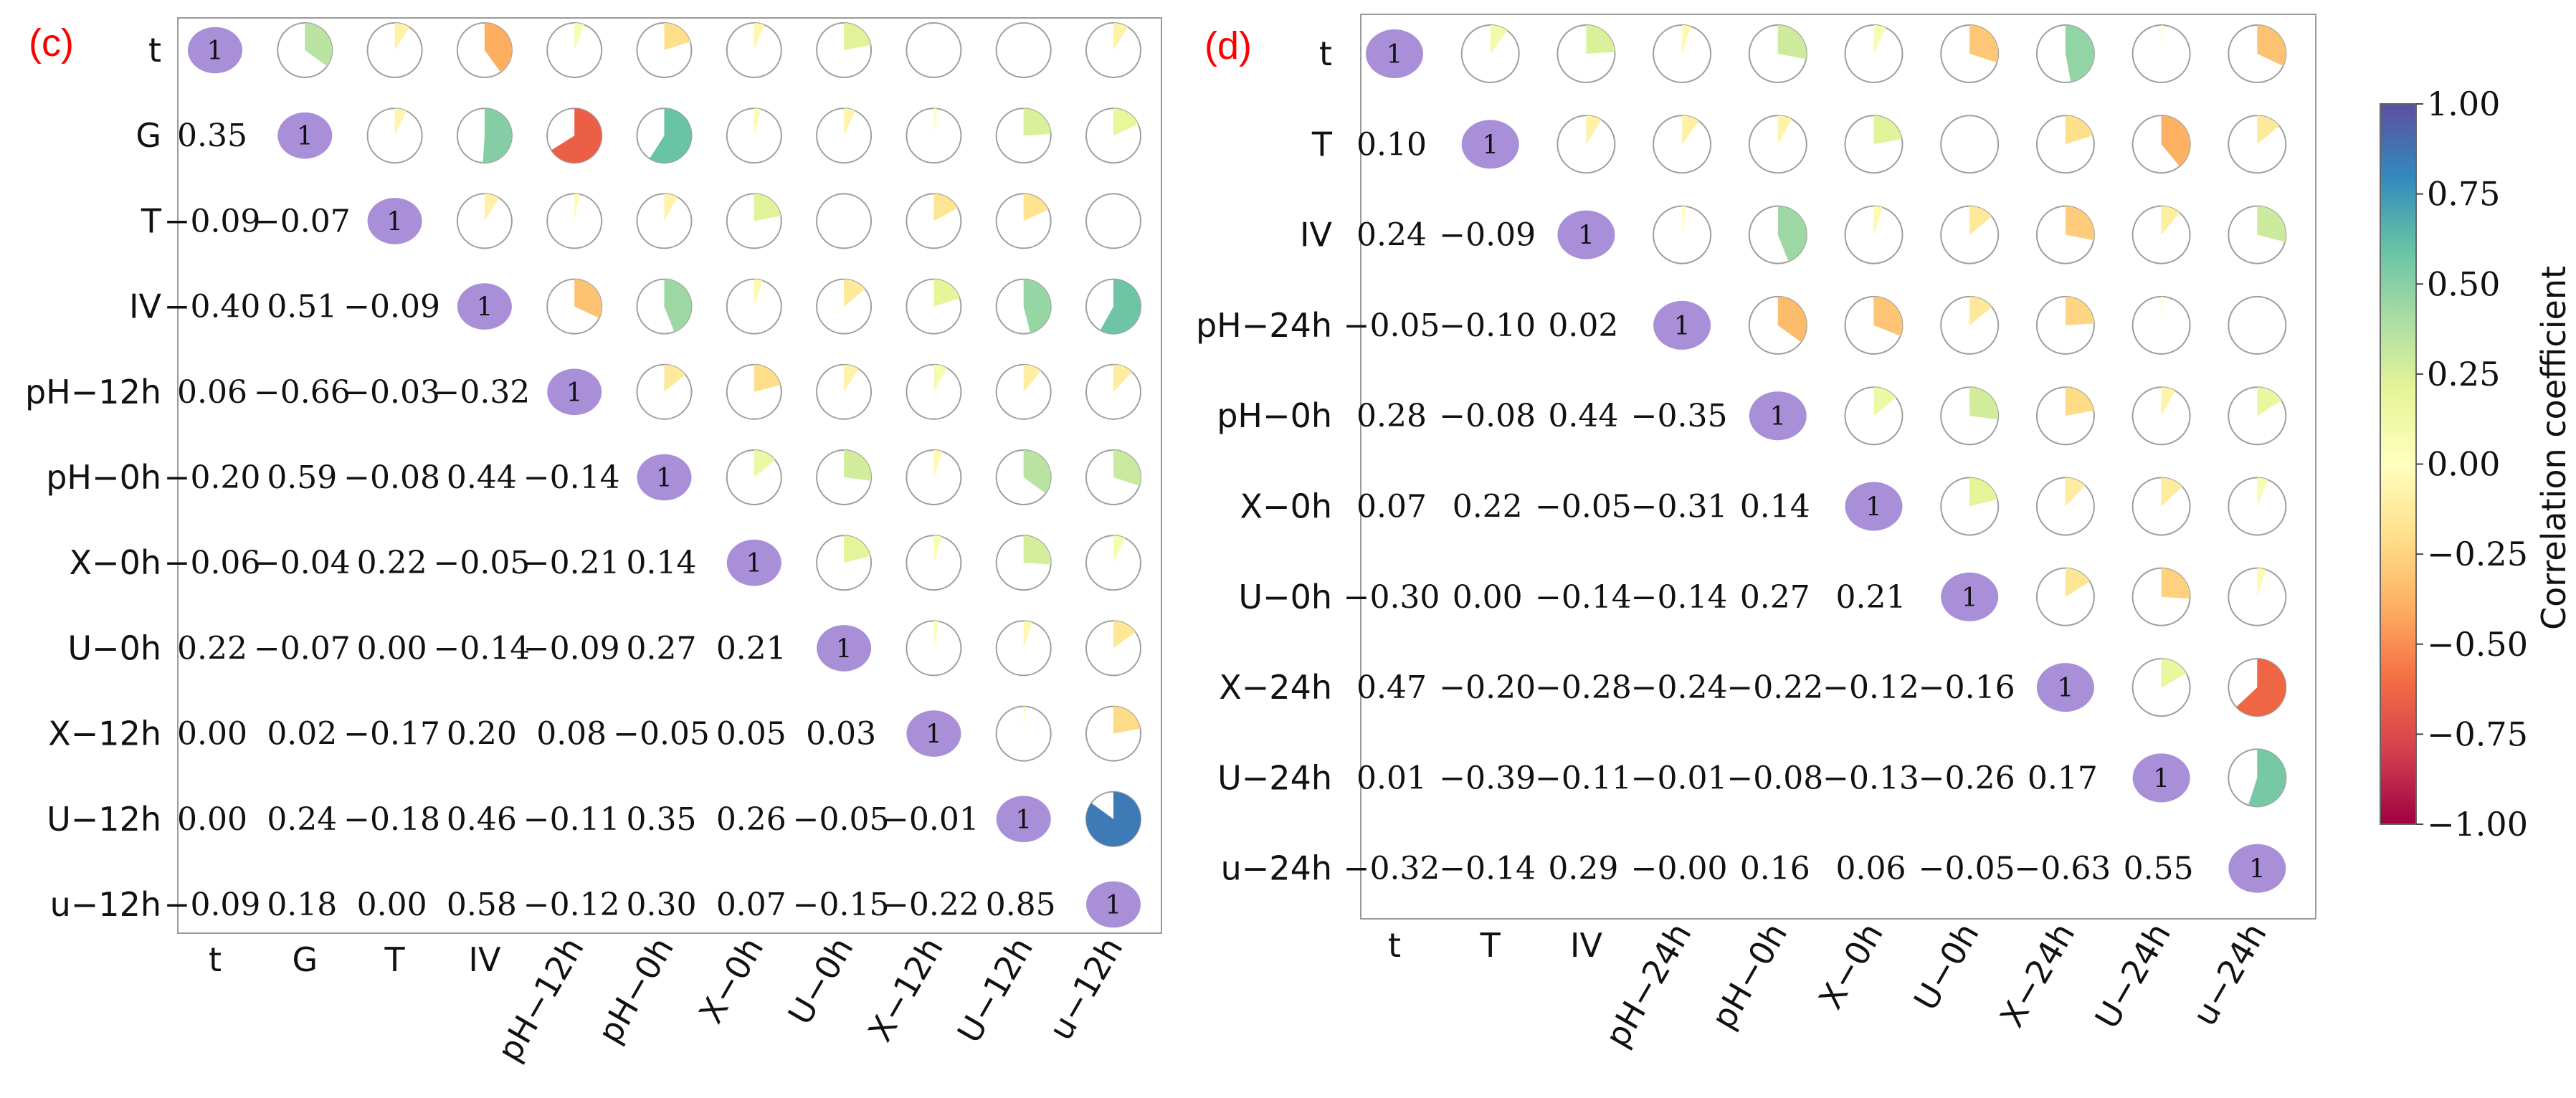 The image size is (2576, 1098). What do you see at coordinates (482, 648) in the screenshot?
I see `coefficient-label: −0.14` at bounding box center [482, 648].